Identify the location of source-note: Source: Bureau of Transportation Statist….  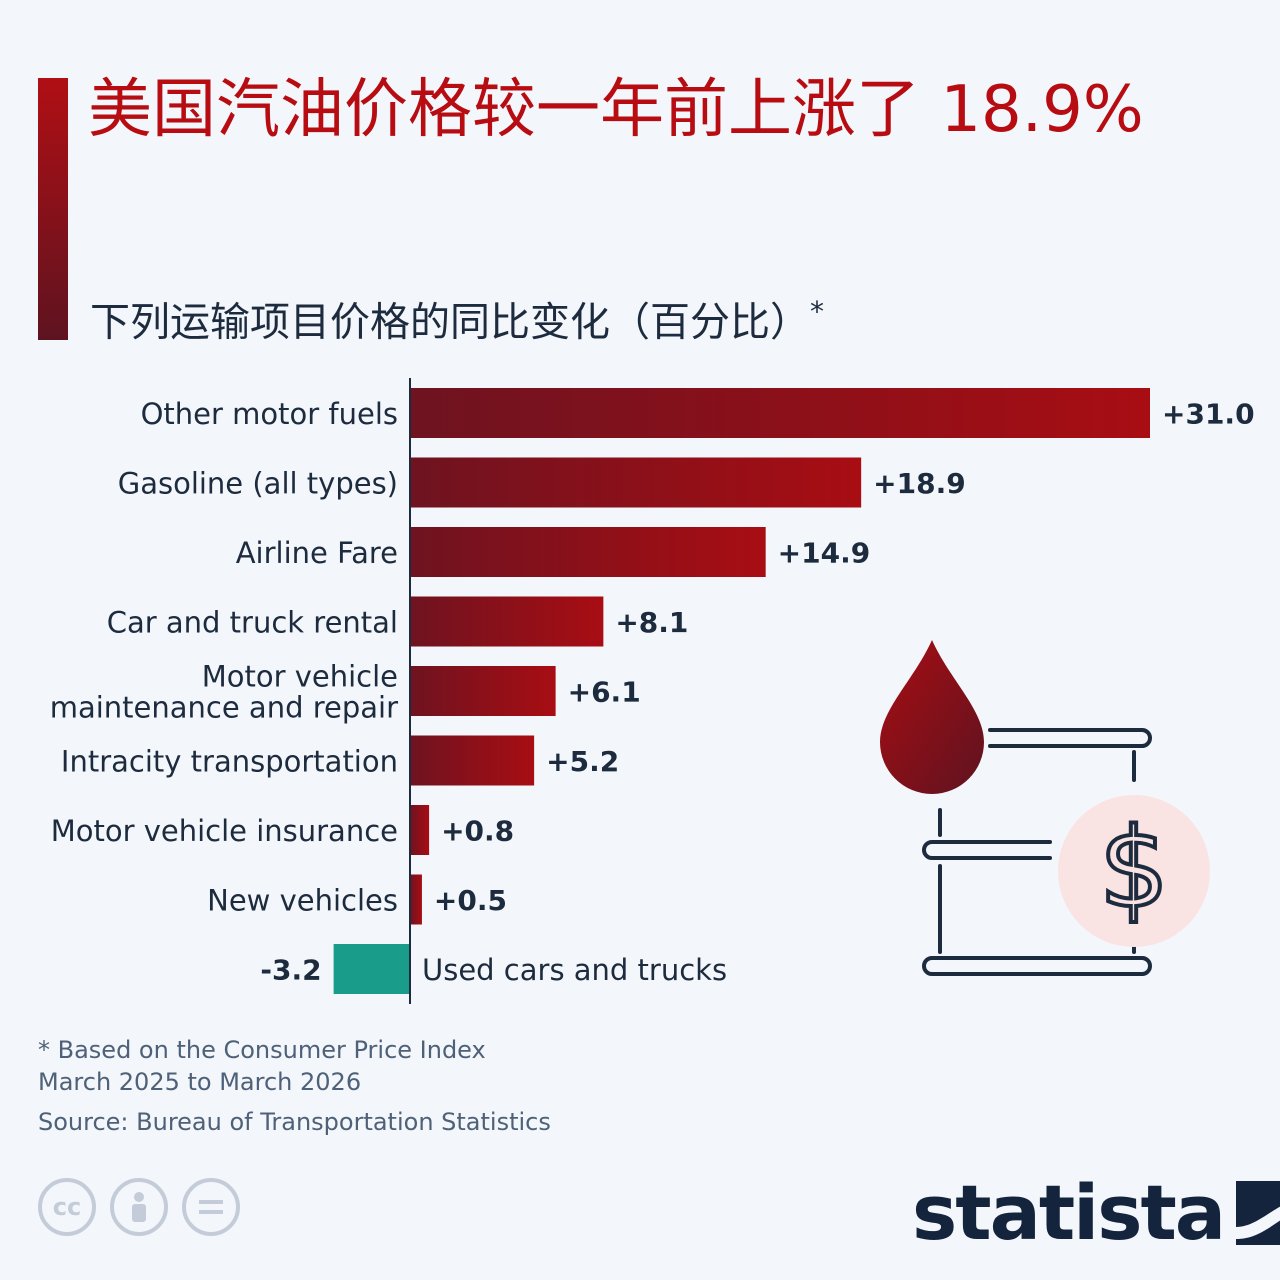
(294, 1122).